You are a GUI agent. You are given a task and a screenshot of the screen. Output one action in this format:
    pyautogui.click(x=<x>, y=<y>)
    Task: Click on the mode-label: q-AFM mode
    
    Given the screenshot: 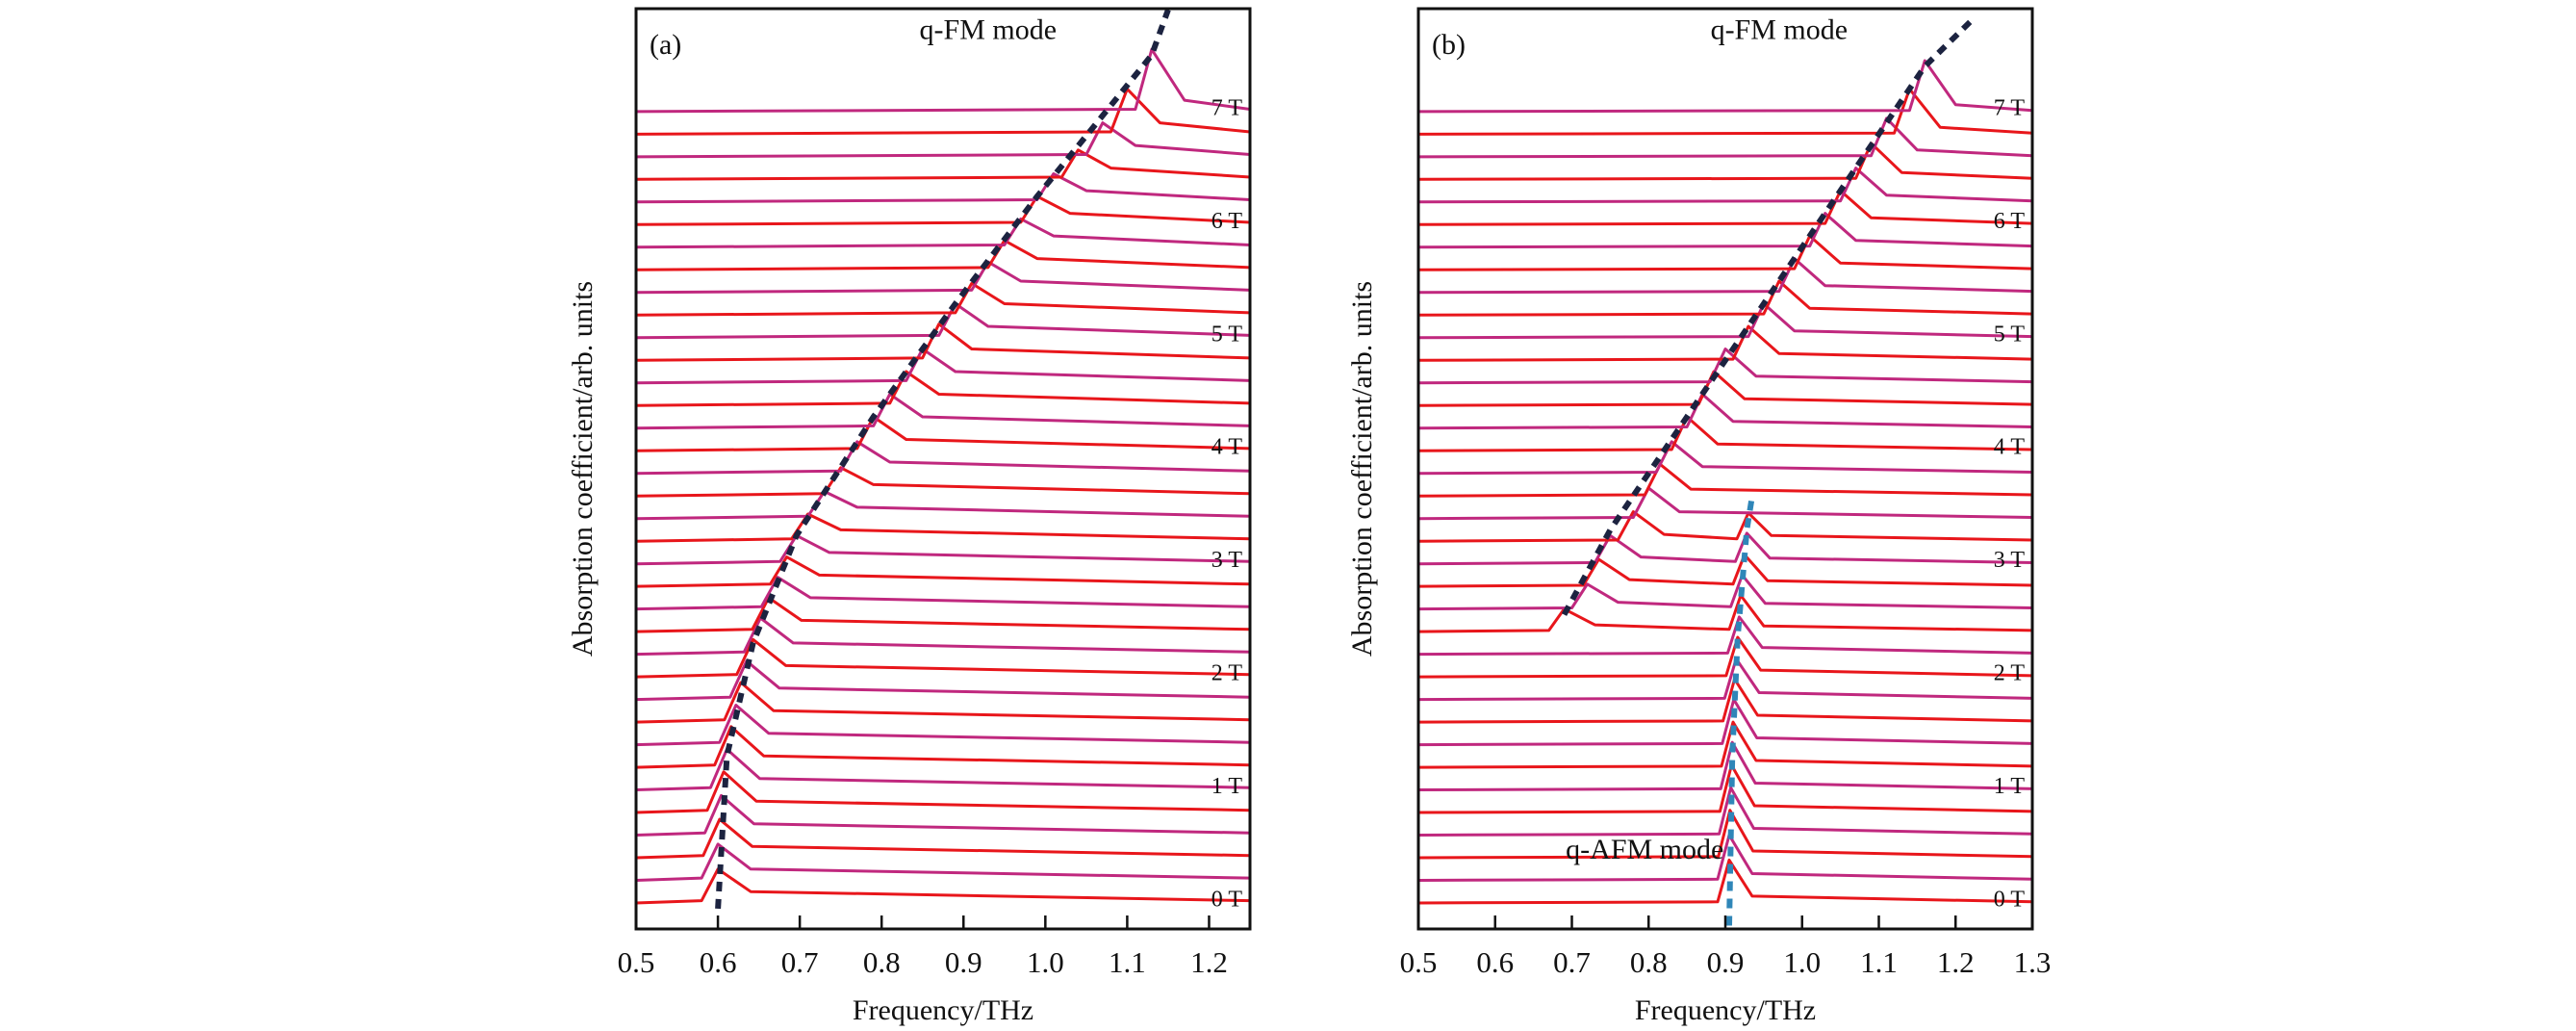 What is the action you would take?
    pyautogui.click(x=1644, y=849)
    